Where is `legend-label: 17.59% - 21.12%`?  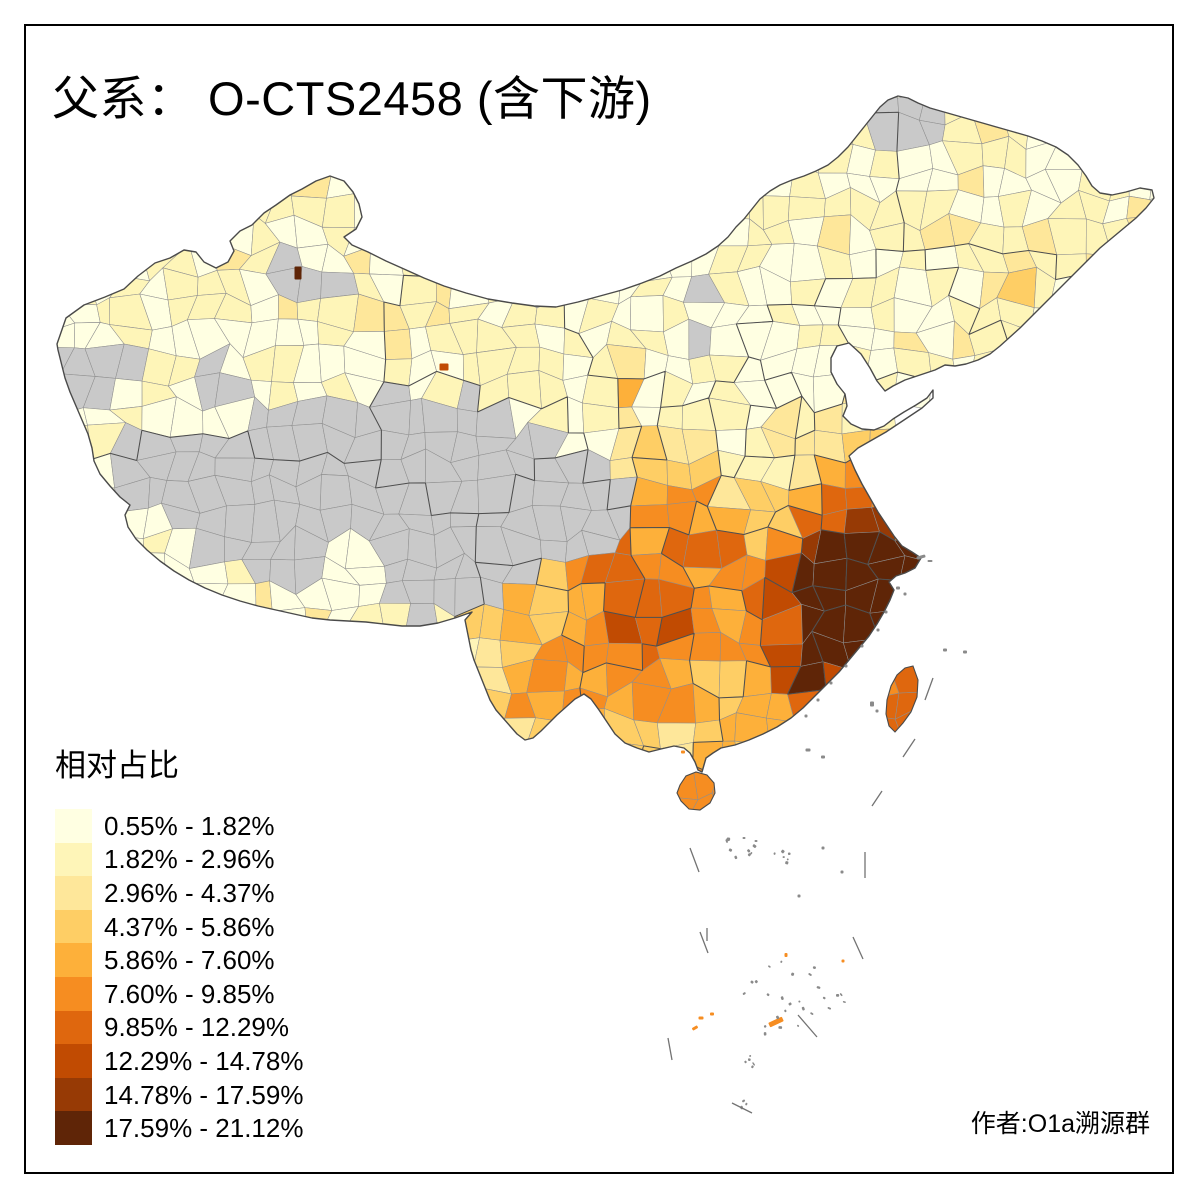
legend-label: 17.59% - 21.12% is located at coordinates (204, 1128).